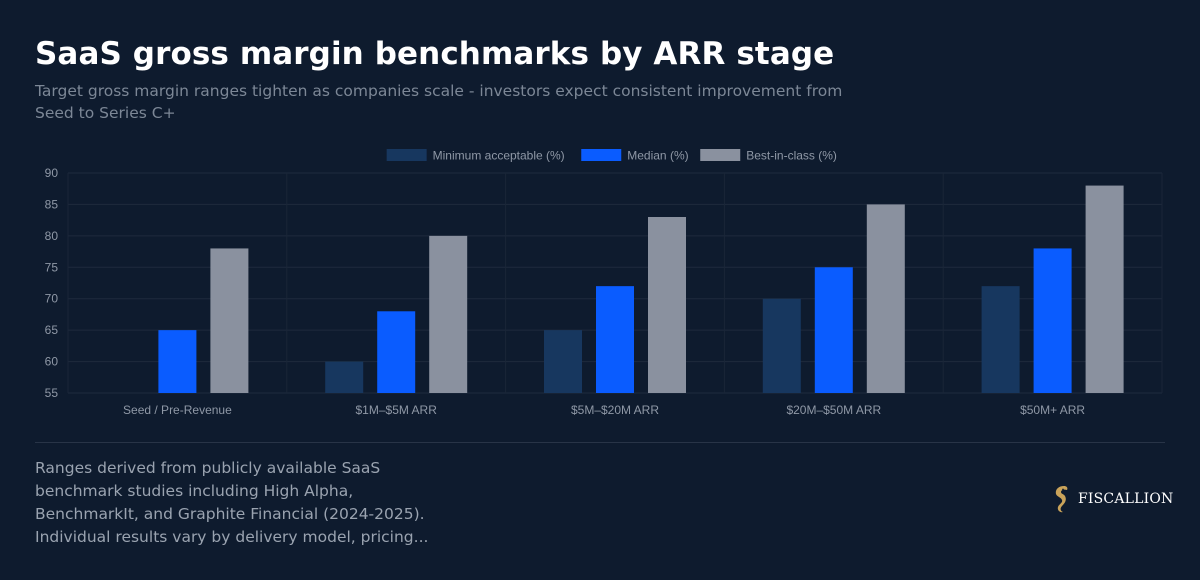  What do you see at coordinates (52, 393) in the screenshot?
I see `y-tick-label: 55` at bounding box center [52, 393].